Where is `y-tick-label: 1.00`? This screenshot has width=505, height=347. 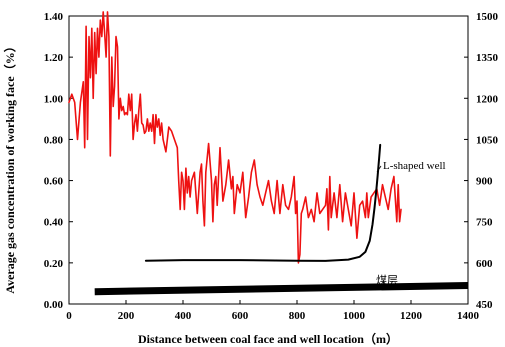 y-tick-label: 1.00 is located at coordinates (54, 99).